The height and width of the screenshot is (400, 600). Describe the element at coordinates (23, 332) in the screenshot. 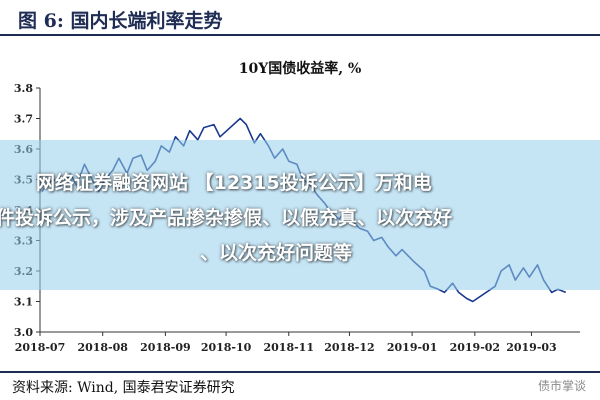

I see `y-tick-label: 3.0` at that location.